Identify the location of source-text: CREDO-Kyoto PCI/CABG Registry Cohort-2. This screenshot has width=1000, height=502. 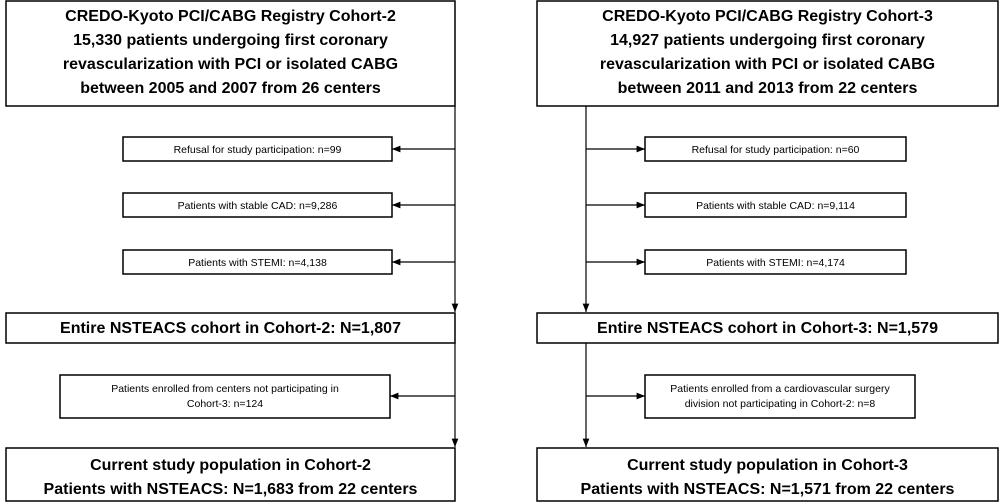
(230, 16).